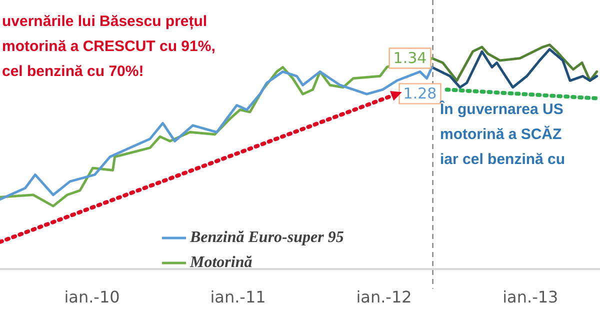 The width and height of the screenshot is (600, 334). I want to click on x-tick-label: ian.-11, so click(238, 297).